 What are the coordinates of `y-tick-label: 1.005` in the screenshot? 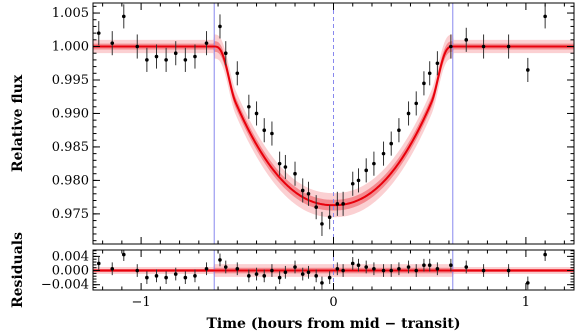 It's located at (70, 13).